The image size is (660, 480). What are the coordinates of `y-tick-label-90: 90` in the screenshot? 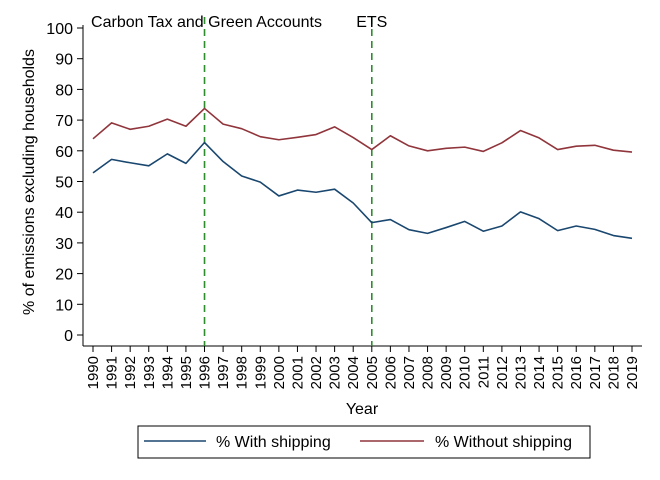 It's located at (64, 60).